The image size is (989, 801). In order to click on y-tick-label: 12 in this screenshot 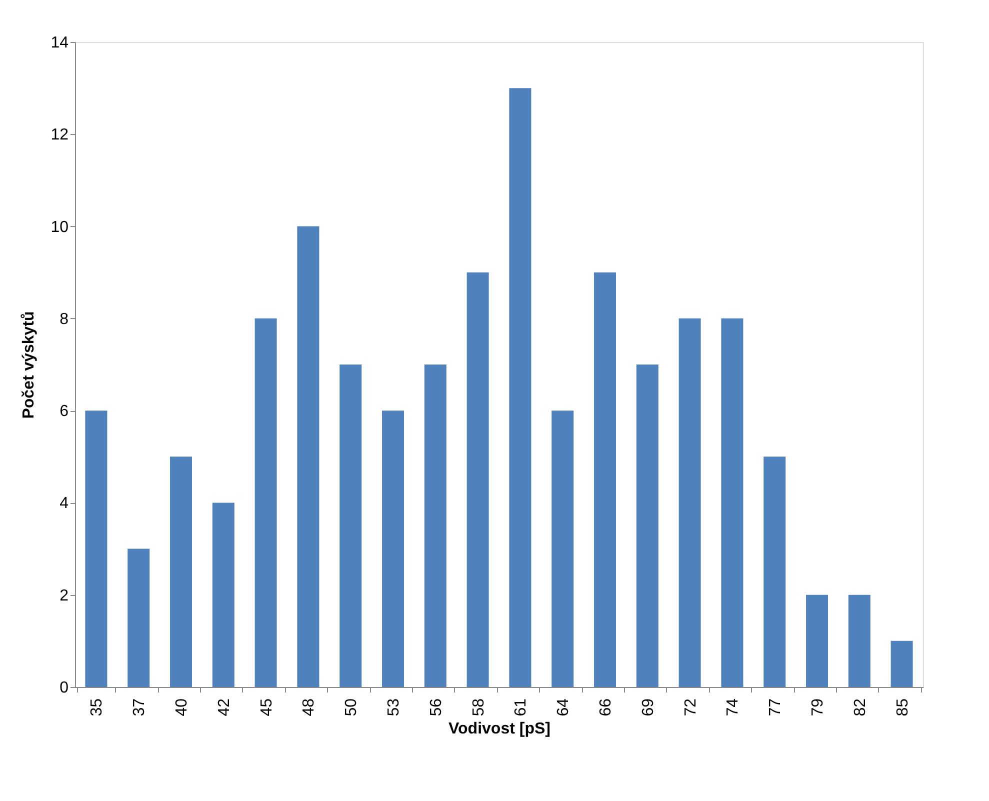, I will do `click(59, 135)`.